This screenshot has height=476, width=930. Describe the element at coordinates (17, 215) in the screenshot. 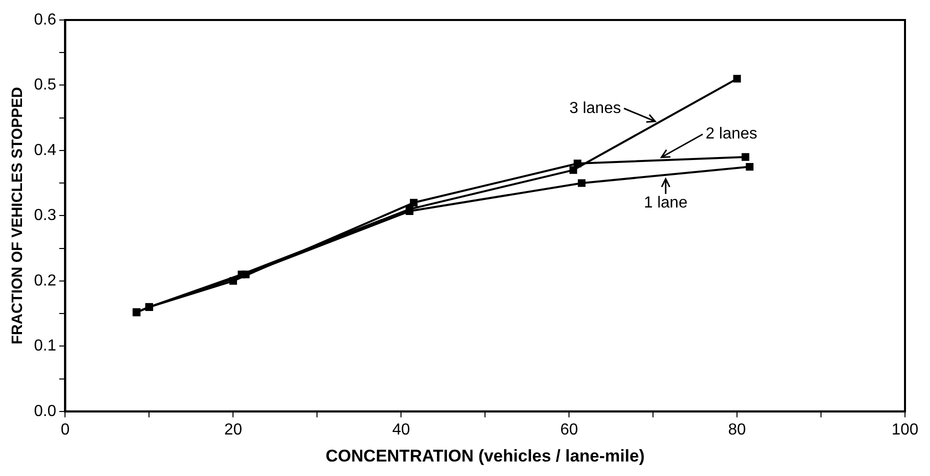

I see `y-axis-title: FRACTION OF VEHICLES STOPPED` at that location.